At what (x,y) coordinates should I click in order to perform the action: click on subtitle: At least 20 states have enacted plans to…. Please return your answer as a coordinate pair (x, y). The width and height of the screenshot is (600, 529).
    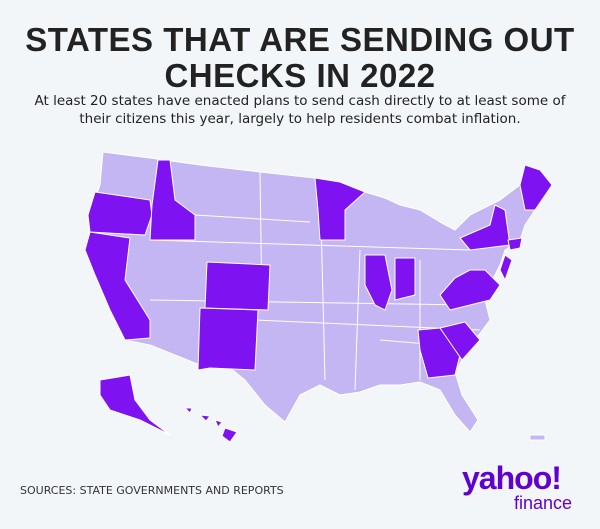
    Looking at the image, I should click on (300, 110).